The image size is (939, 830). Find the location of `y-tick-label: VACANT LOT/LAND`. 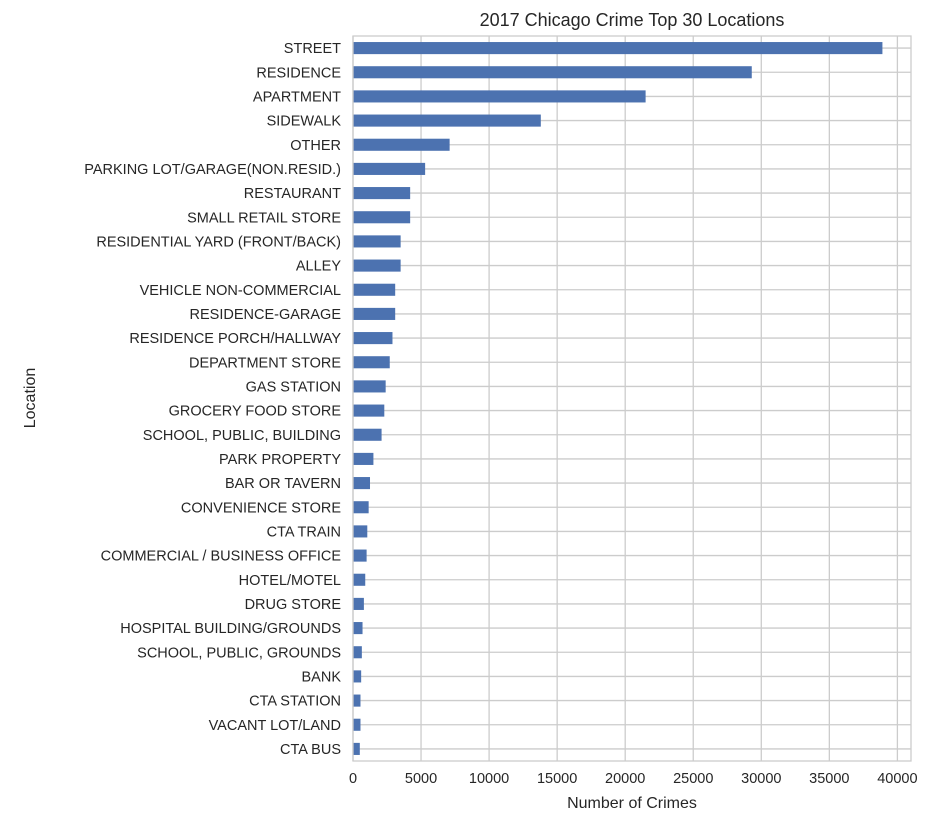

y-tick-label: VACANT LOT/LAND is located at coordinates (275, 726).